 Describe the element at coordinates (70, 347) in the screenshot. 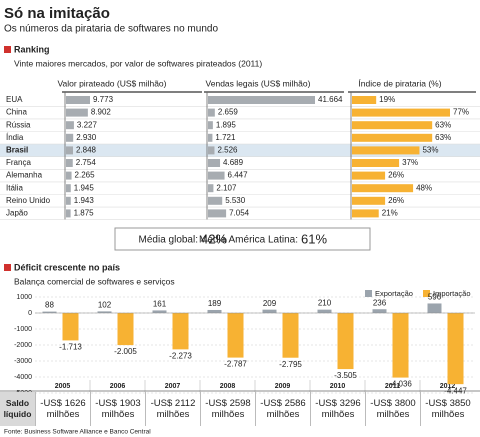

I see `value-label: -1.713` at that location.